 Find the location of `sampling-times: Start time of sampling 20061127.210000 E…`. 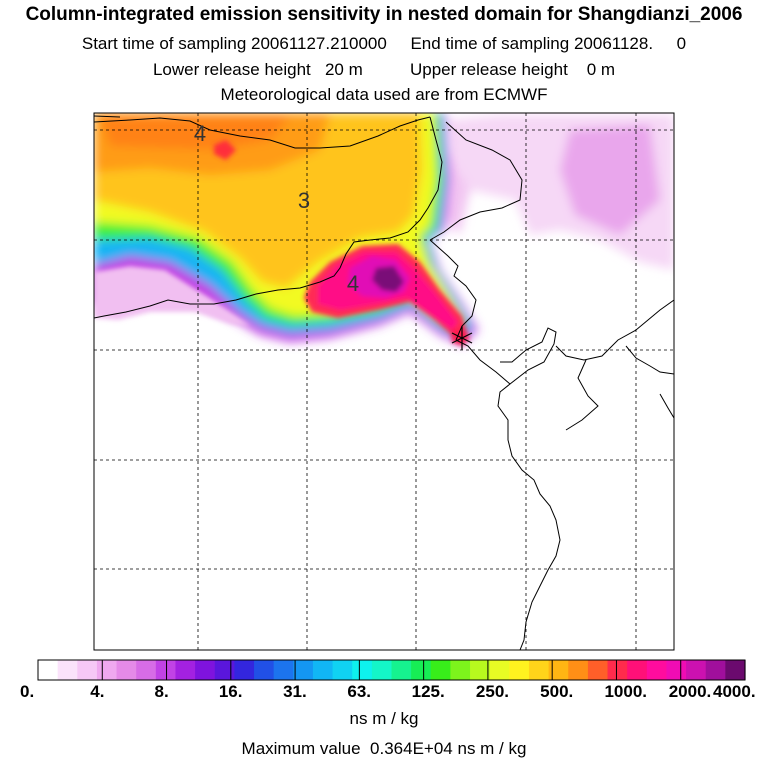

sampling-times: Start time of sampling 20061127.210000 E… is located at coordinates (384, 44).